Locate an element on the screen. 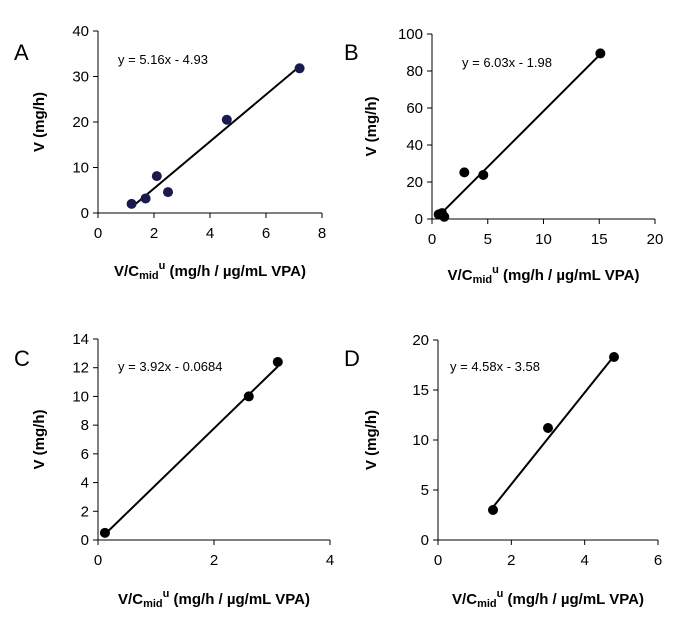 The image size is (696, 638). panel-letter: D is located at coordinates (352, 358).